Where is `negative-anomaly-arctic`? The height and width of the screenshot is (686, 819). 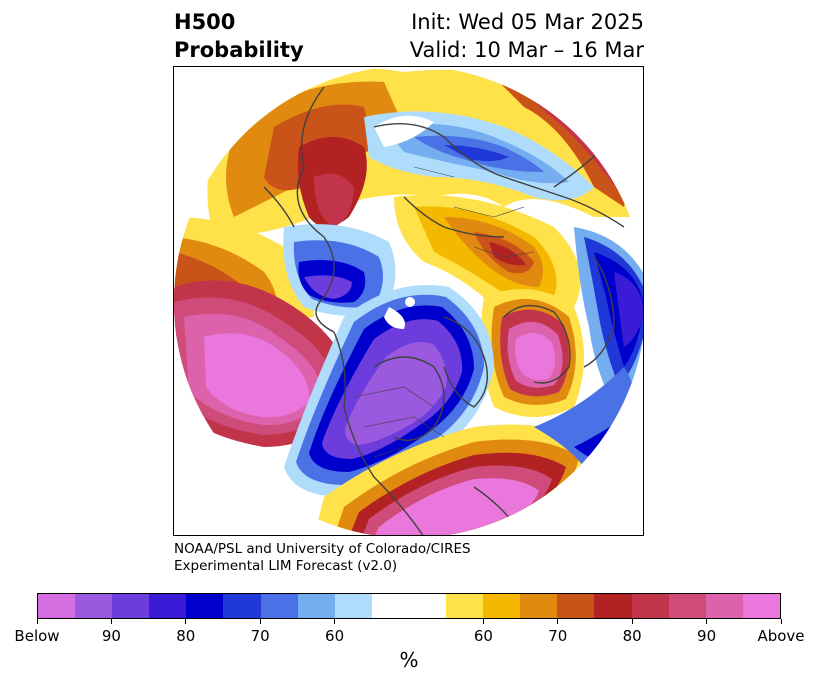 negative-anomaly-arctic is located at coordinates (479, 156).